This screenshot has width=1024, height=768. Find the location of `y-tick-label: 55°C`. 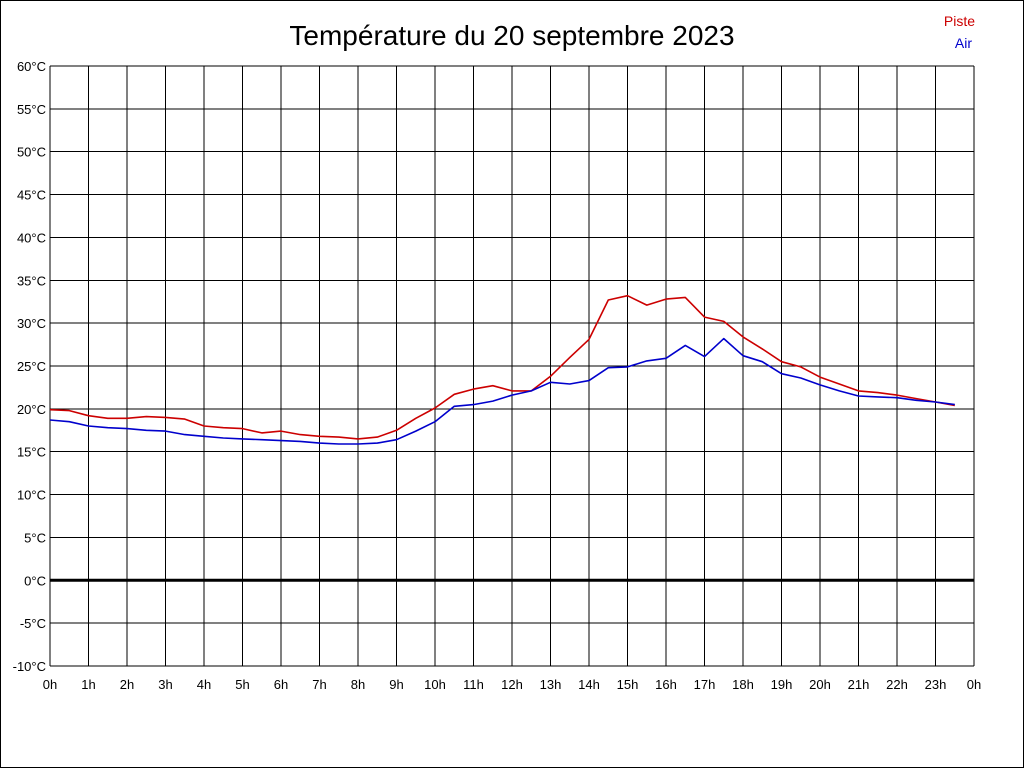

y-tick-label: 55°C is located at coordinates (31, 109).